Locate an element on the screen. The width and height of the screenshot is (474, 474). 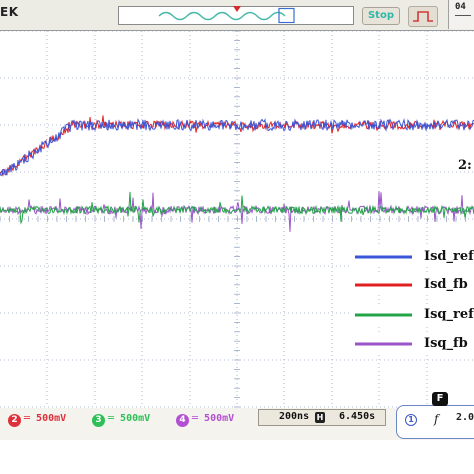
brand-label: EK is located at coordinates (9, 12).